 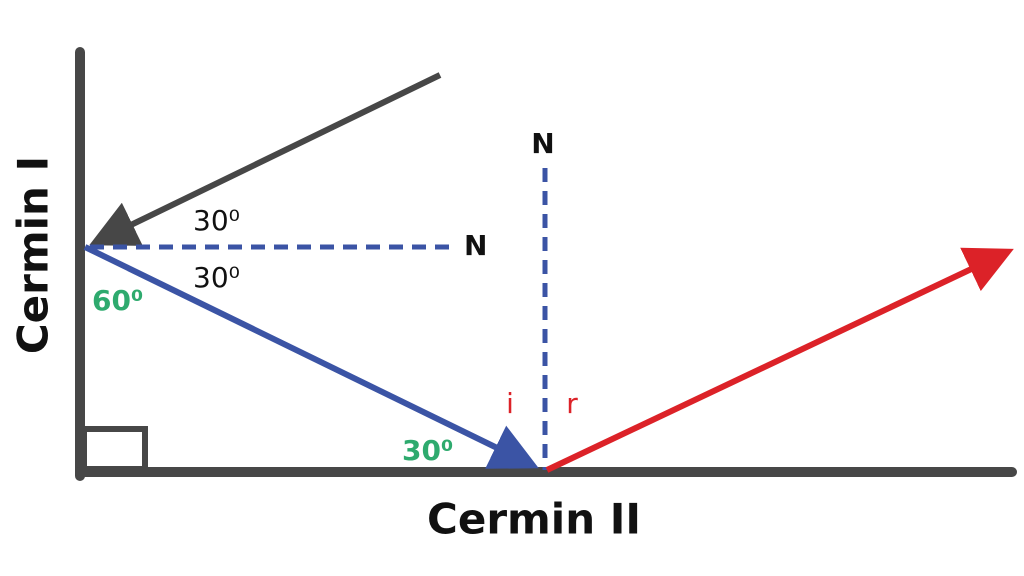 I want to click on mirror-label: Cermin II, so click(x=534, y=519).